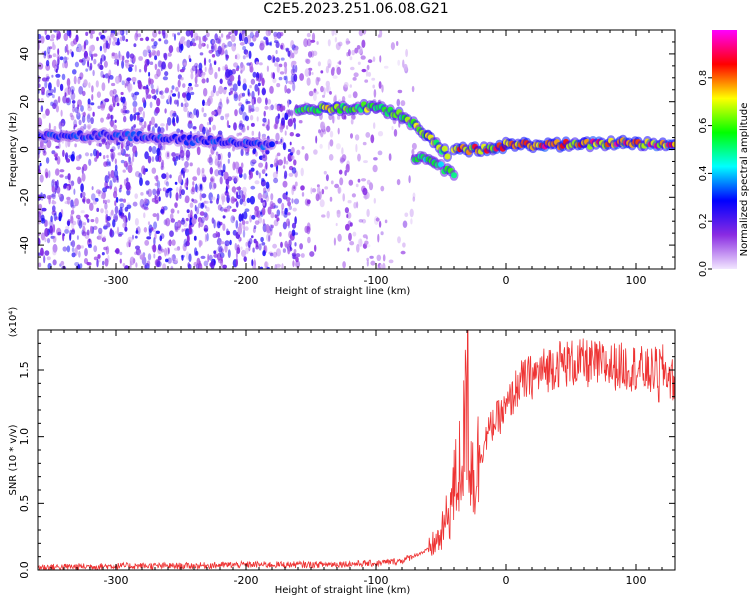 The height and width of the screenshot is (600, 750). What do you see at coordinates (636, 580) in the screenshot?
I see `x-tick-label: 100` at bounding box center [636, 580].